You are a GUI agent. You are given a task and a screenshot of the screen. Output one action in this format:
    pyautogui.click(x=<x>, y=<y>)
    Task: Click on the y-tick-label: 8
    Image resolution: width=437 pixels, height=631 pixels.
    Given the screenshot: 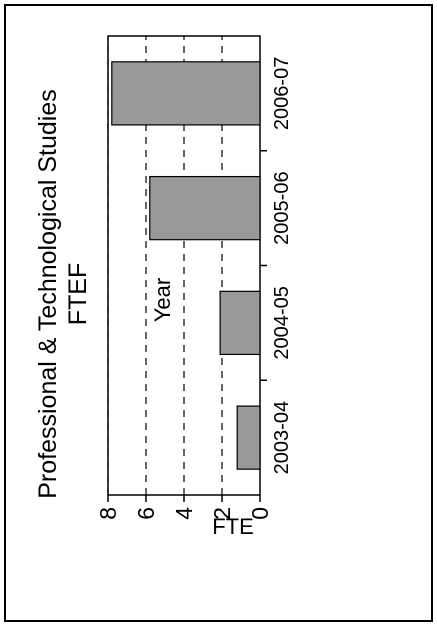 What is the action you would take?
    pyautogui.click(x=108, y=513)
    